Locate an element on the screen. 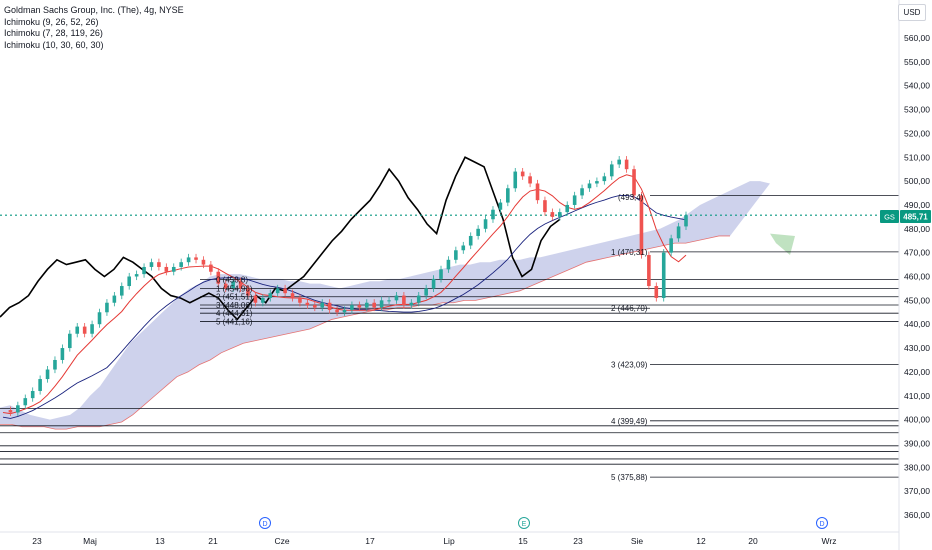 The width and height of the screenshot is (932, 550). event-marker: E is located at coordinates (524, 523).